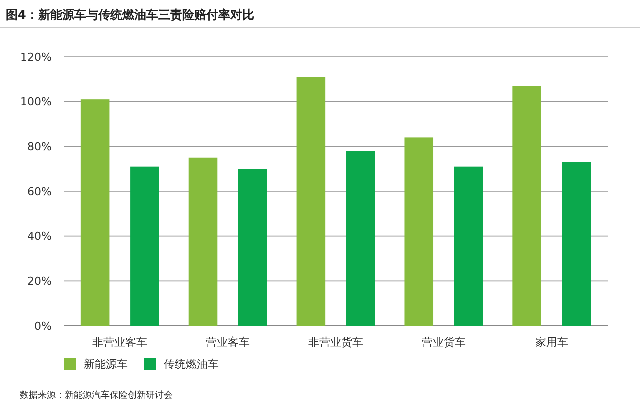  I want to click on x-tick-label: 营业客车, so click(228, 342).